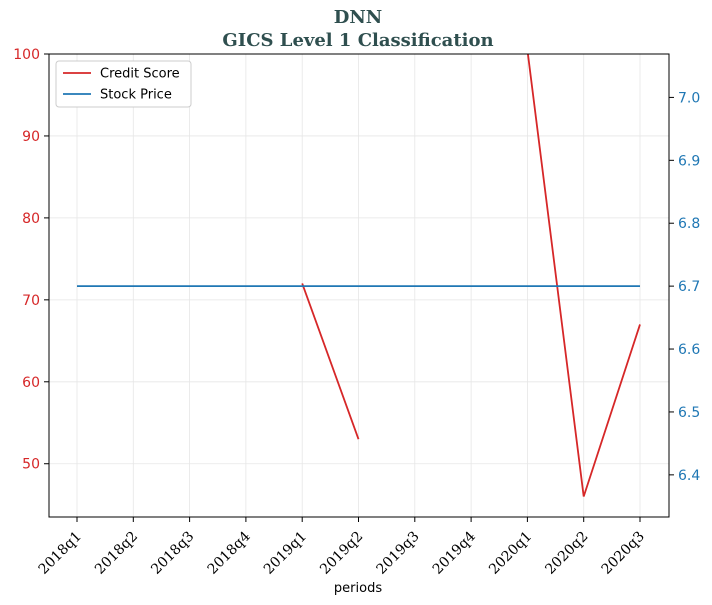 This screenshot has width=712, height=605. I want to click on right-tick-label: 6.8, so click(689, 224).